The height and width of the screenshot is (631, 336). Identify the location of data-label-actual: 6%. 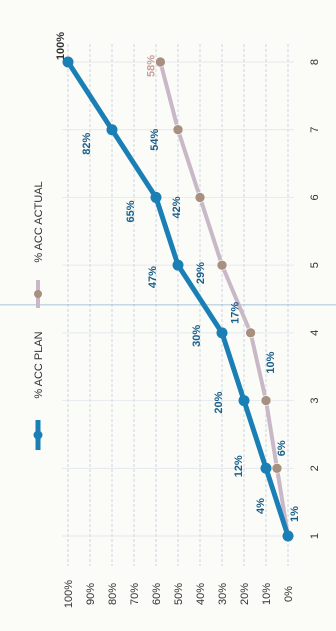
(282, 448).